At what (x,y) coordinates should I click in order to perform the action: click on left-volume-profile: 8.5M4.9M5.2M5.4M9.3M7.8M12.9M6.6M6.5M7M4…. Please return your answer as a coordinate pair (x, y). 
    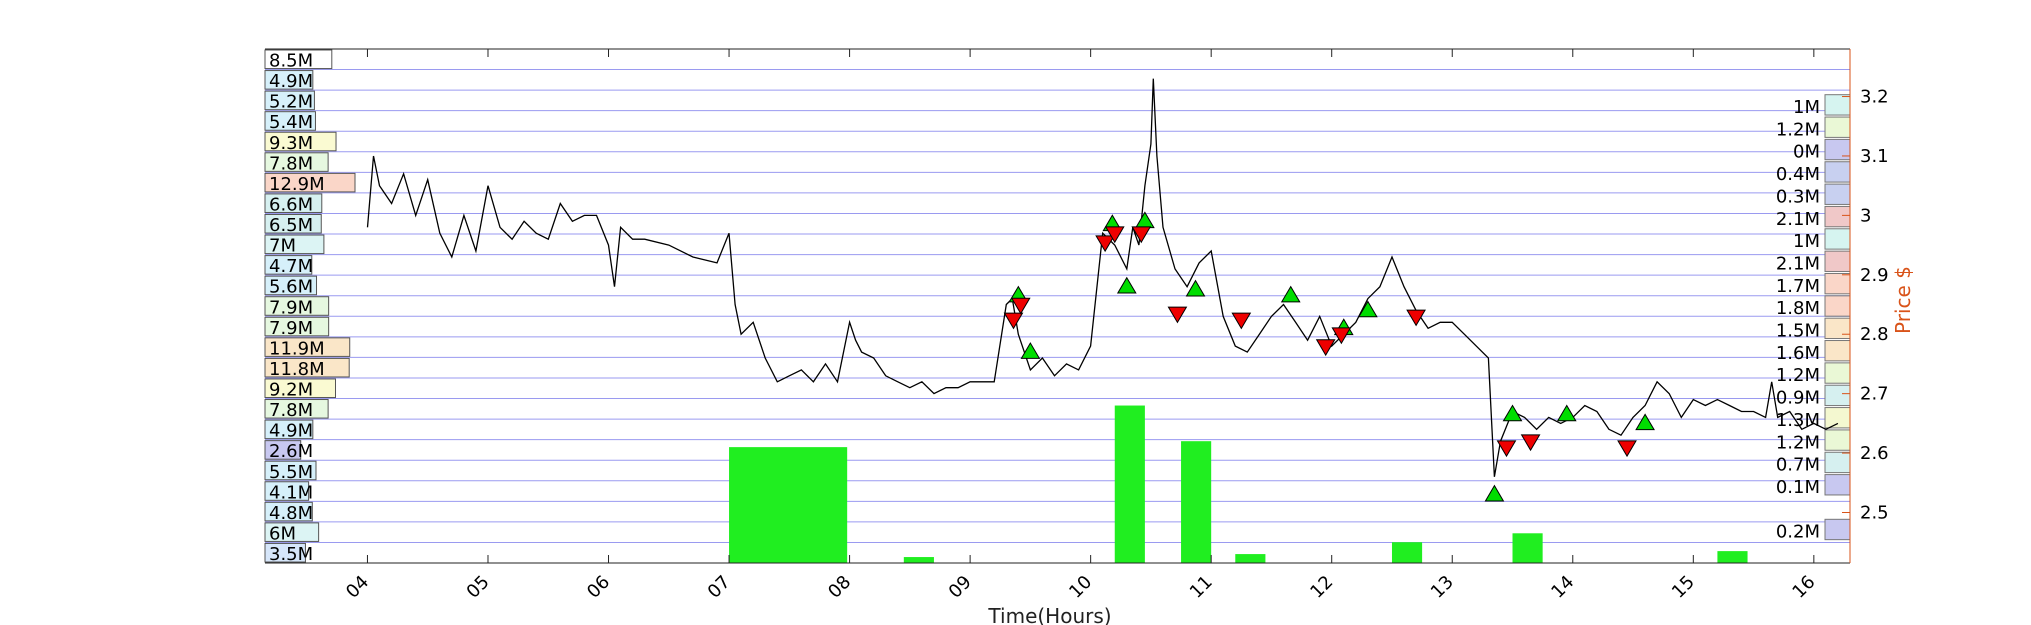
    Looking at the image, I should click on (310, 307).